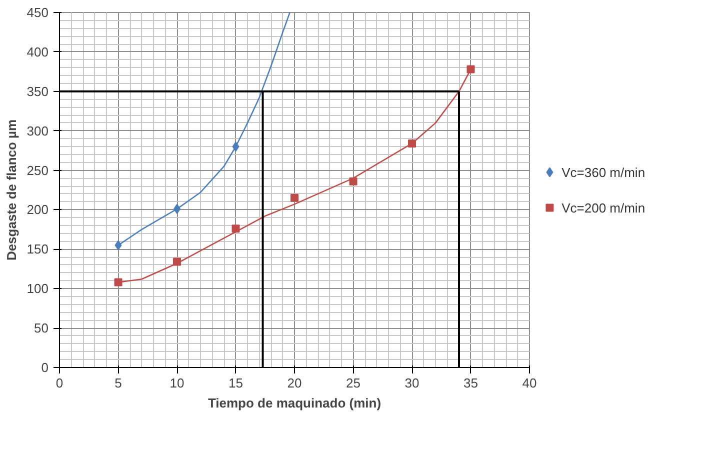  Describe the element at coordinates (412, 383) in the screenshot. I see `x-tick-label: 30` at that location.